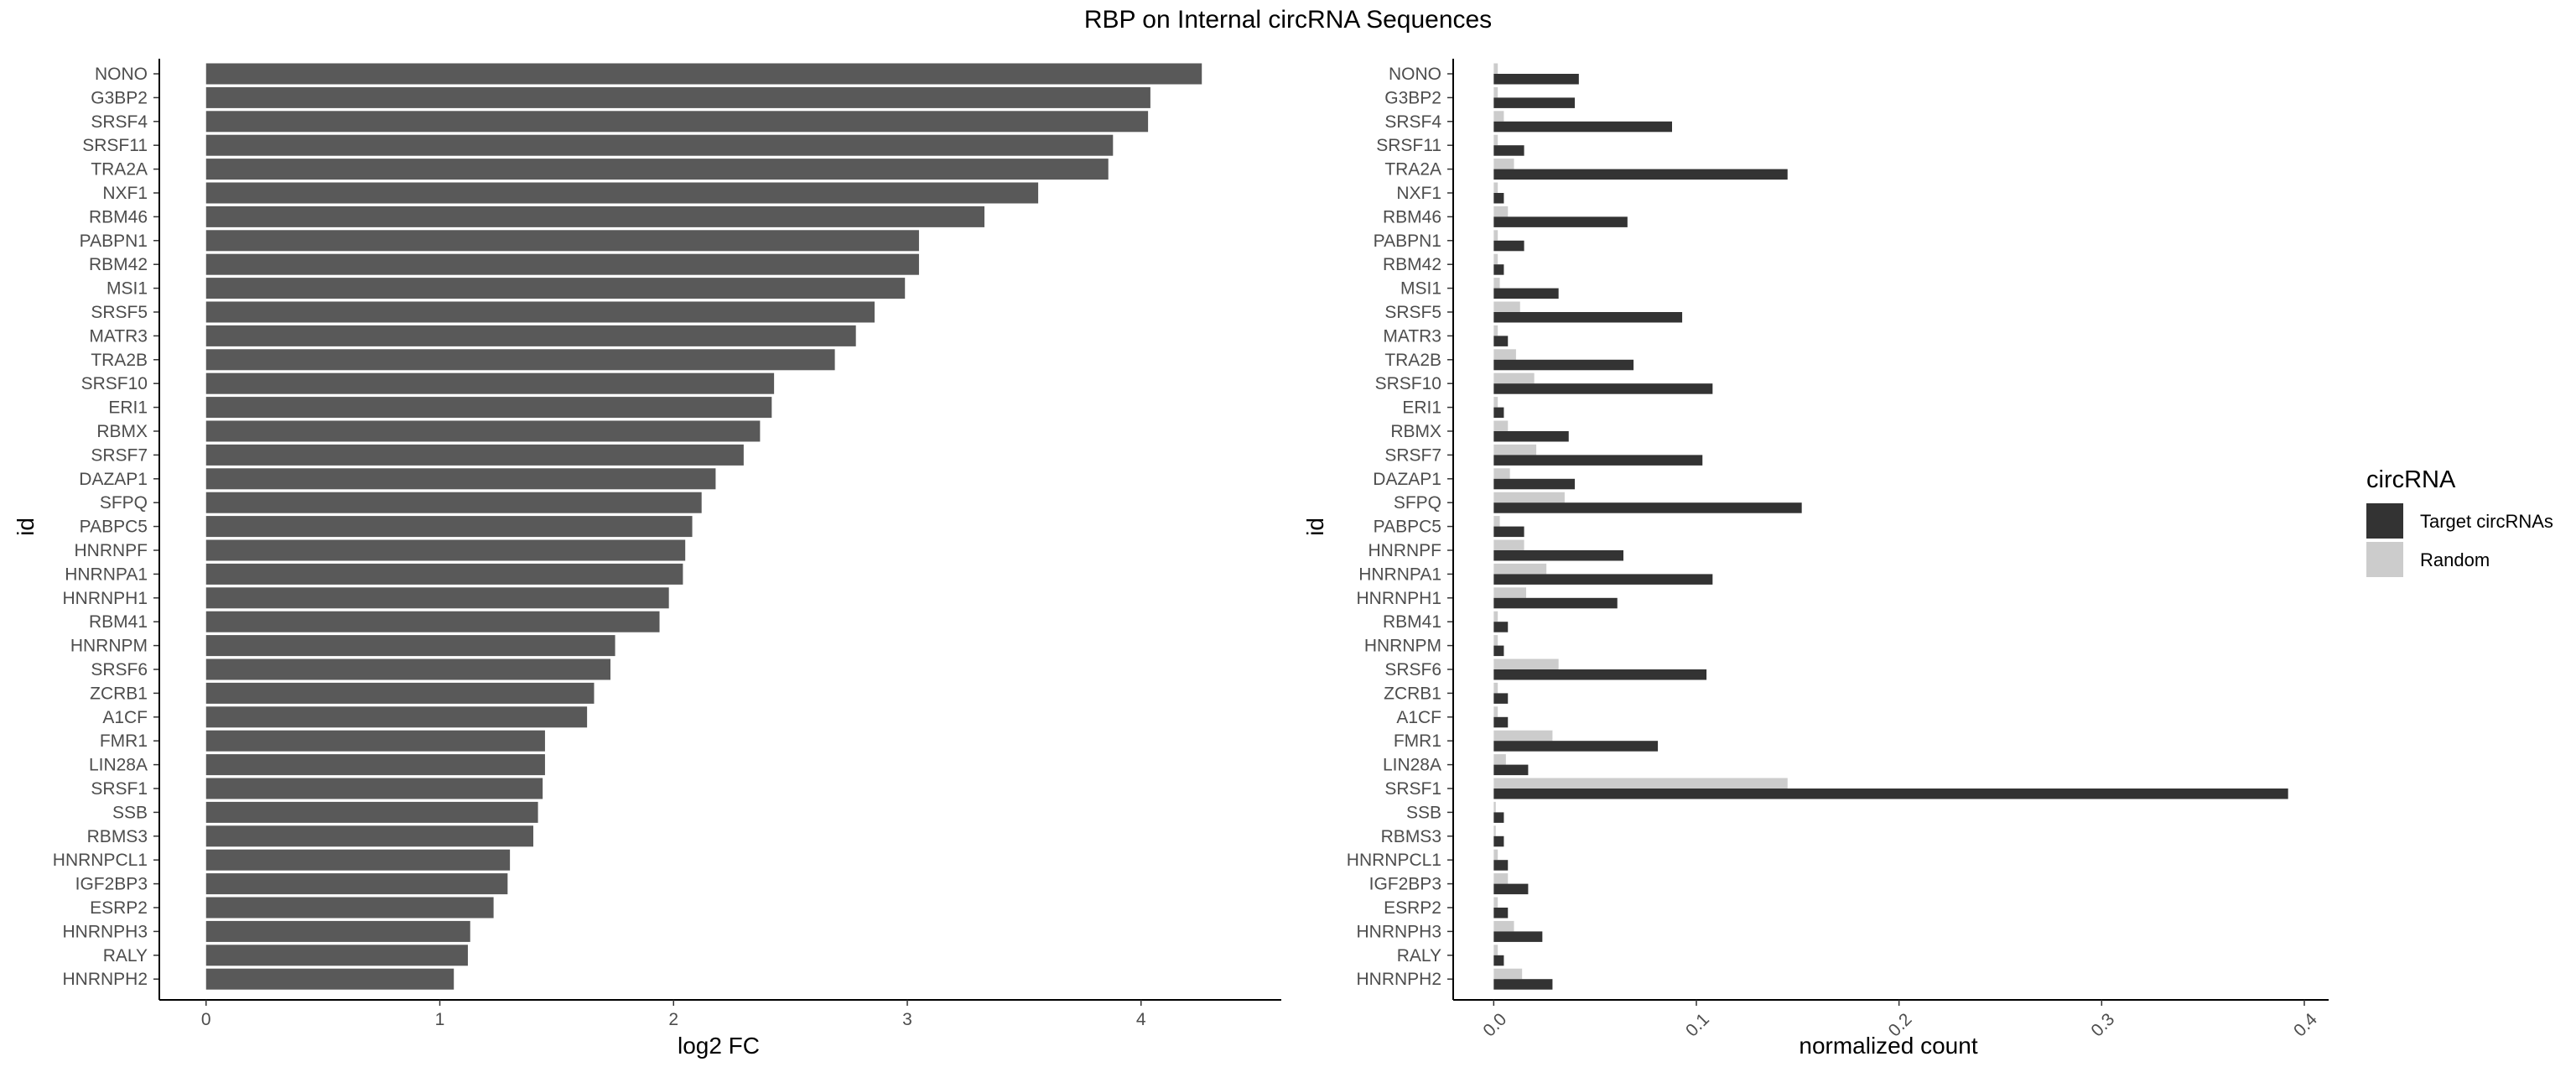 The height and width of the screenshot is (1067, 2576). I want to click on legend-title: circRNA, so click(2411, 479).